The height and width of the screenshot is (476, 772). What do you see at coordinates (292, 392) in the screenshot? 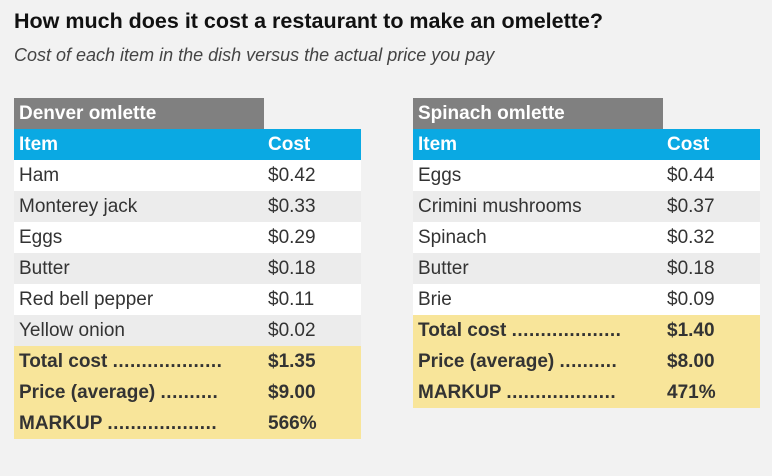
I see `summary-value: $9.00` at bounding box center [292, 392].